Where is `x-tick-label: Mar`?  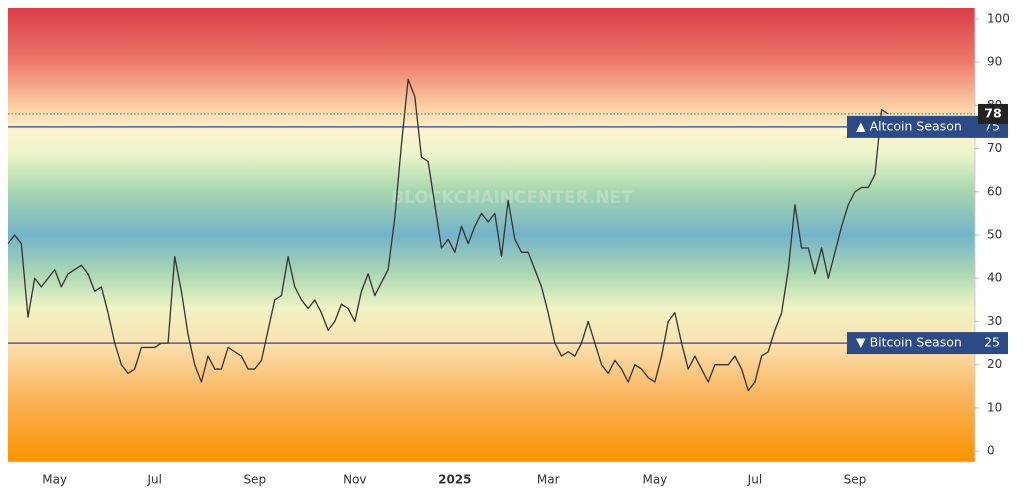 x-tick-label: Mar is located at coordinates (548, 480).